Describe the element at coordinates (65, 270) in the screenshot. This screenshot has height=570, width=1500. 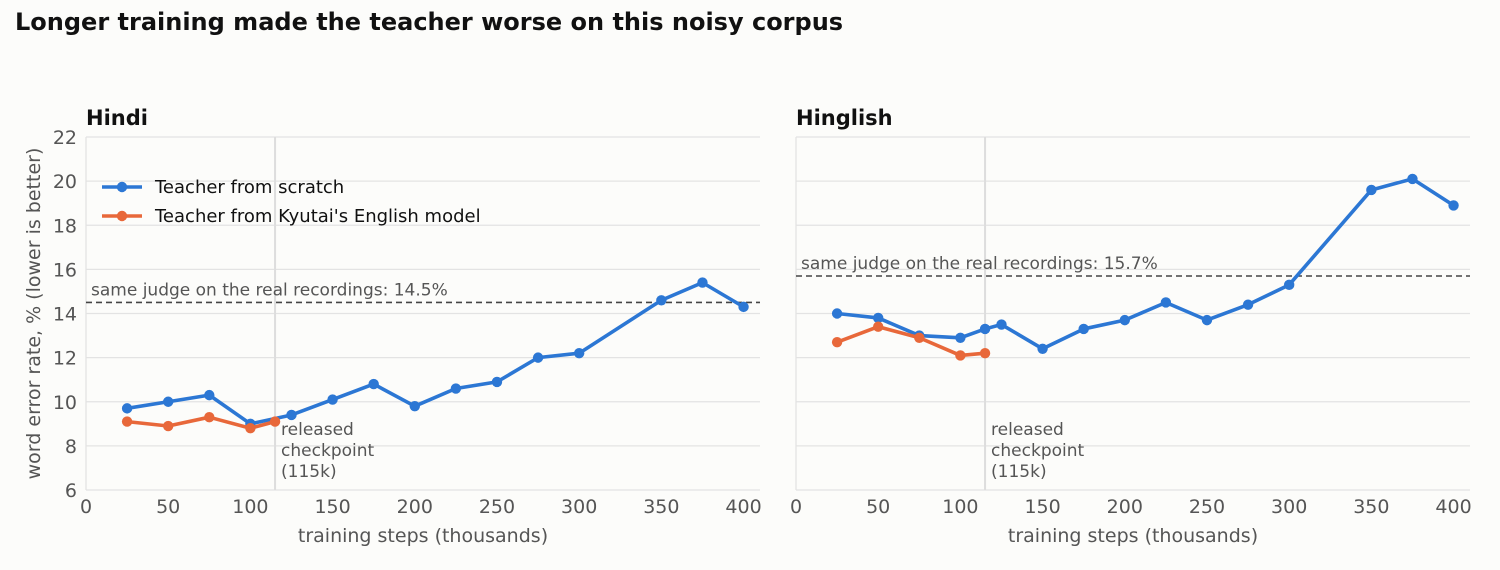
I see `y-tick-label: 16` at that location.